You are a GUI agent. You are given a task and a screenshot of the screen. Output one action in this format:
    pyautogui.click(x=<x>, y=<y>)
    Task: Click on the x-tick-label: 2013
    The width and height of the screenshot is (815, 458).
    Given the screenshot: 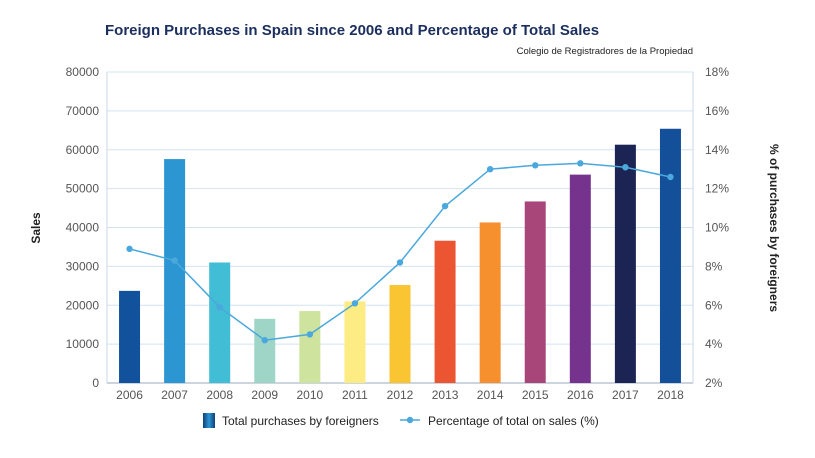 What is the action you would take?
    pyautogui.click(x=445, y=395)
    